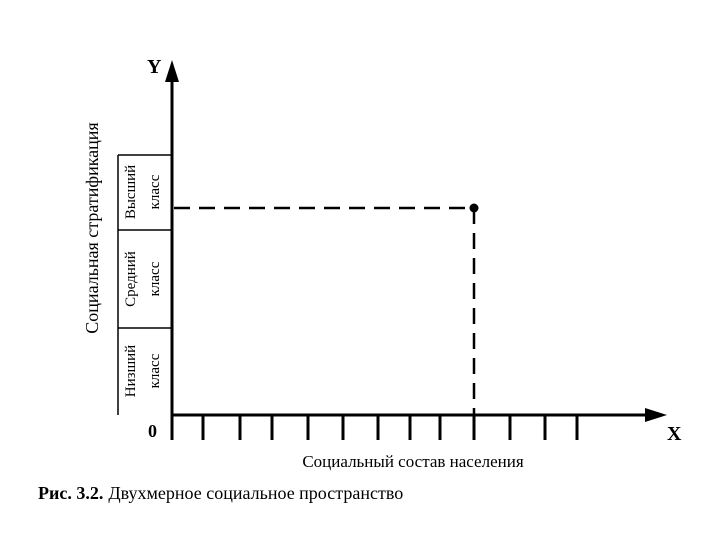 The width and height of the screenshot is (720, 540). What do you see at coordinates (131, 279) in the screenshot?
I see `class-label: Средний` at bounding box center [131, 279].